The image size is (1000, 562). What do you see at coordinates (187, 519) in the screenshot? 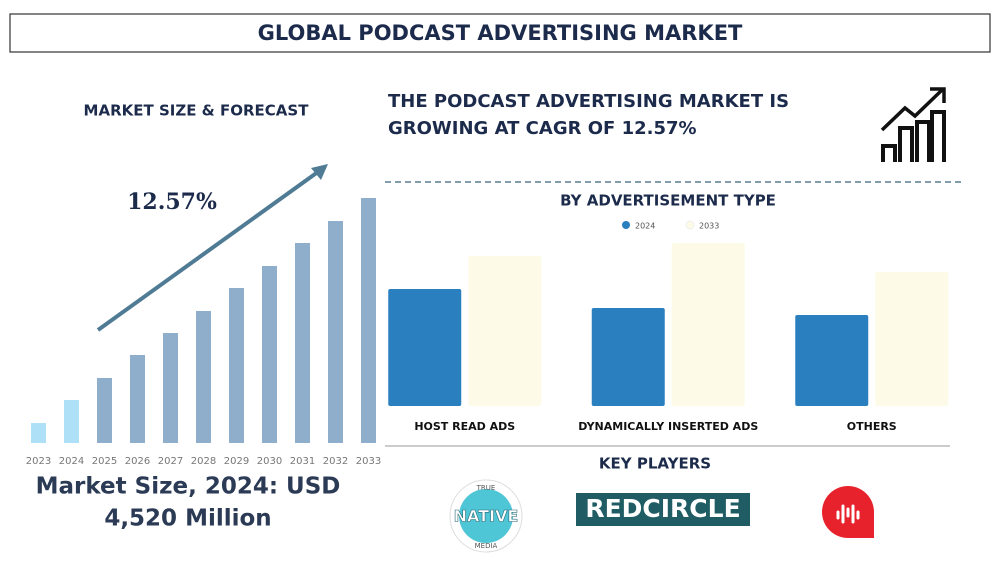
I see `market-size: 4,520 Million` at bounding box center [187, 519].